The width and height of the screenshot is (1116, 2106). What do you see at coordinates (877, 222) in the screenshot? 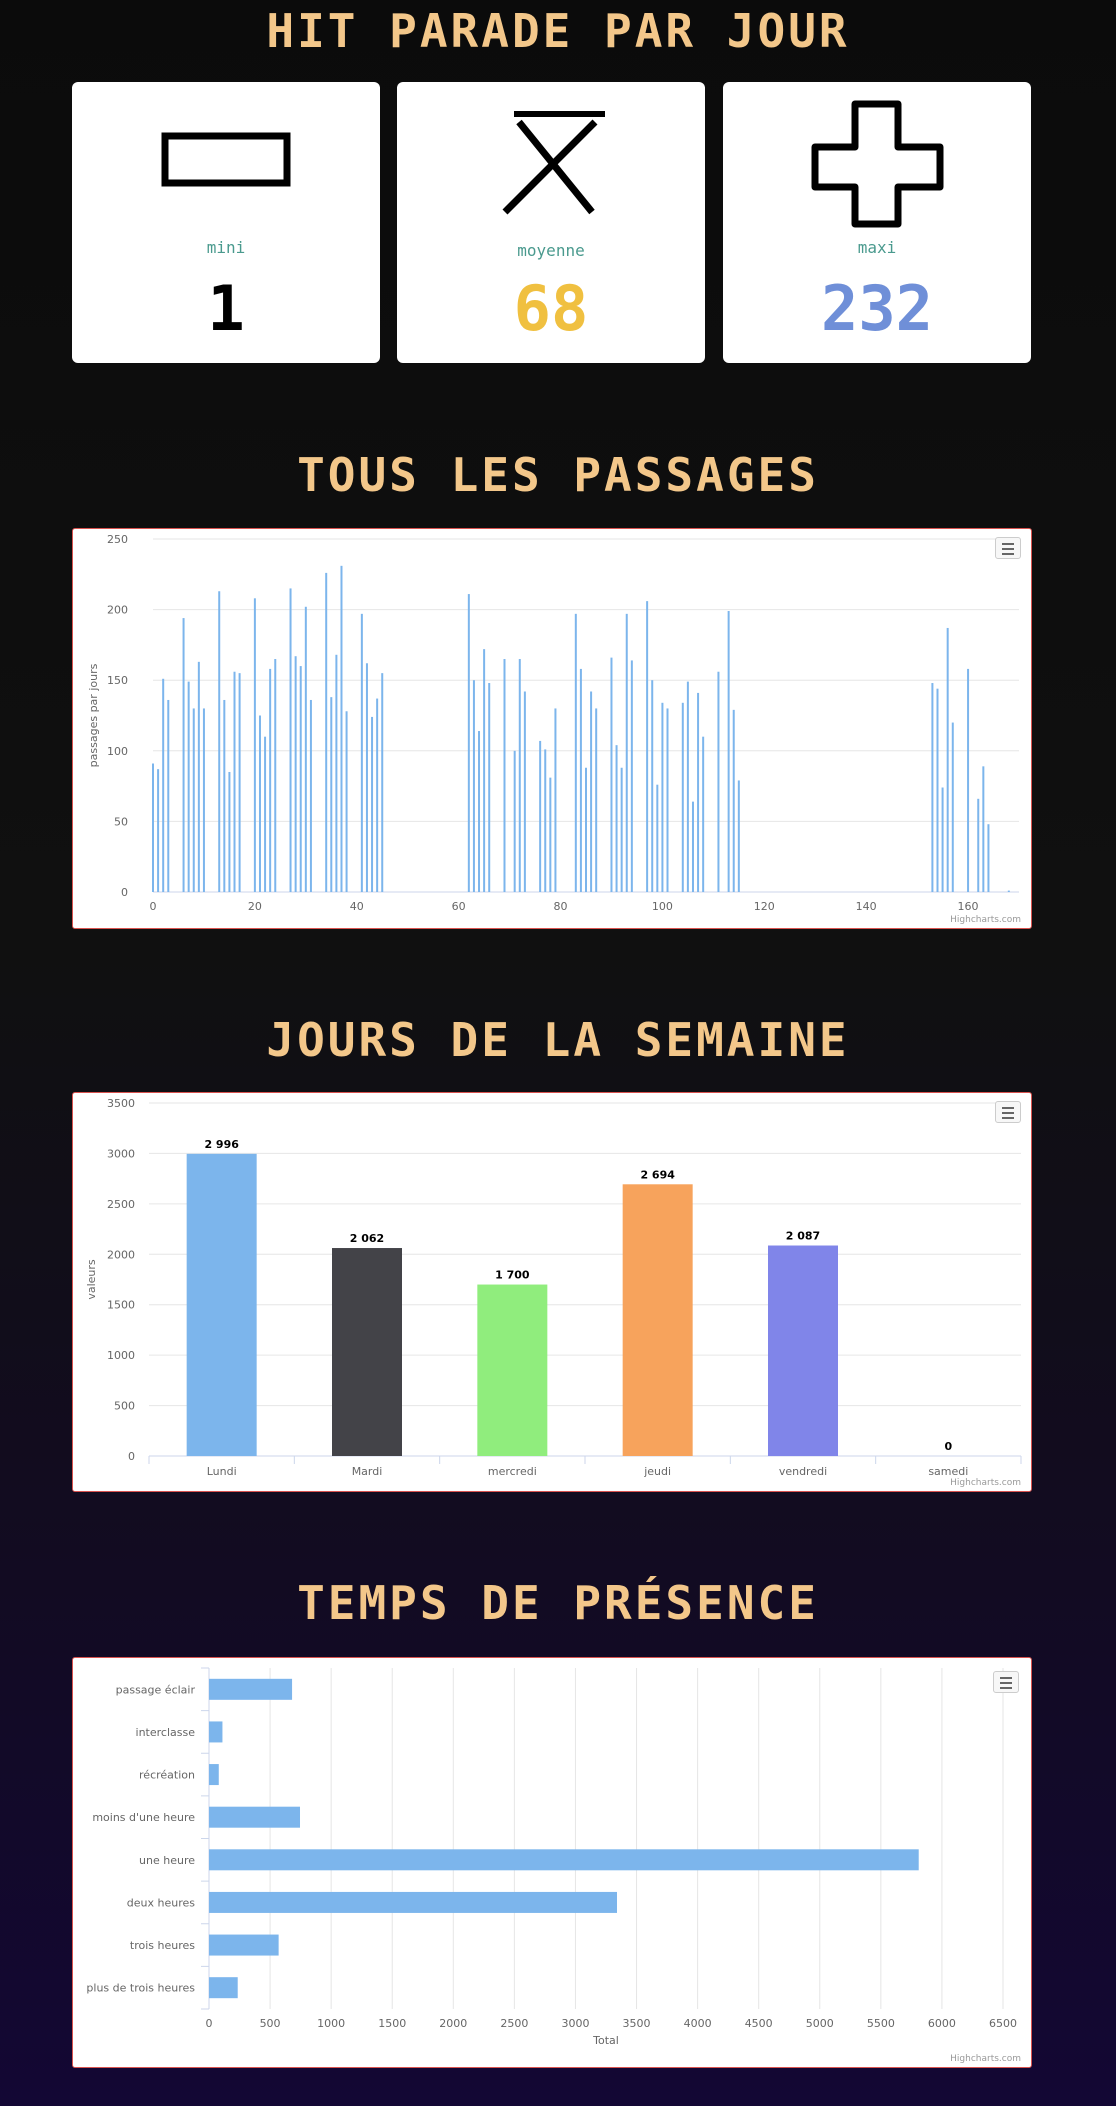
I see `stat-card-maxi: maxi 232` at bounding box center [877, 222].